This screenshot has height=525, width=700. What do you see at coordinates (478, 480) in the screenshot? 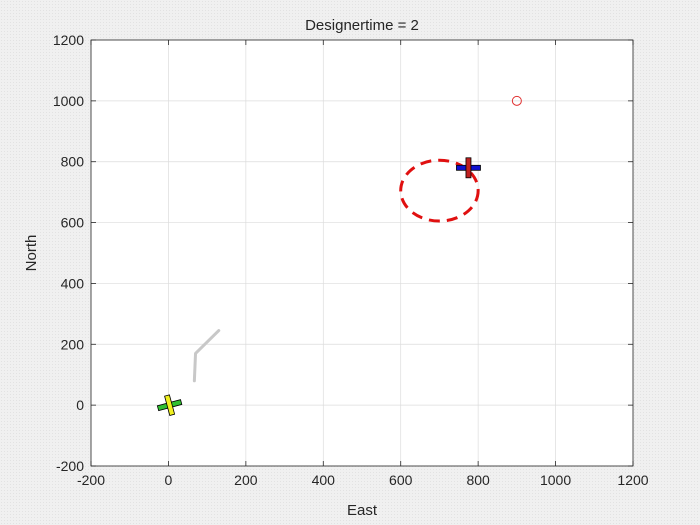
I see `x-tick-label: 800` at bounding box center [478, 480].